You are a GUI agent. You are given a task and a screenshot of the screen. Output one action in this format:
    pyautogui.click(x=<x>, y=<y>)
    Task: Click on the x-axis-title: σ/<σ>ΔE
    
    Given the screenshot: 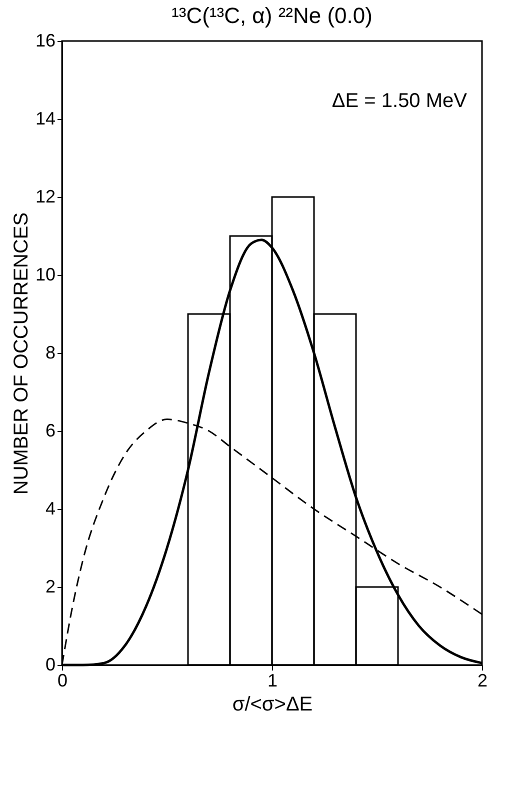 What is the action you would take?
    pyautogui.click(x=272, y=705)
    